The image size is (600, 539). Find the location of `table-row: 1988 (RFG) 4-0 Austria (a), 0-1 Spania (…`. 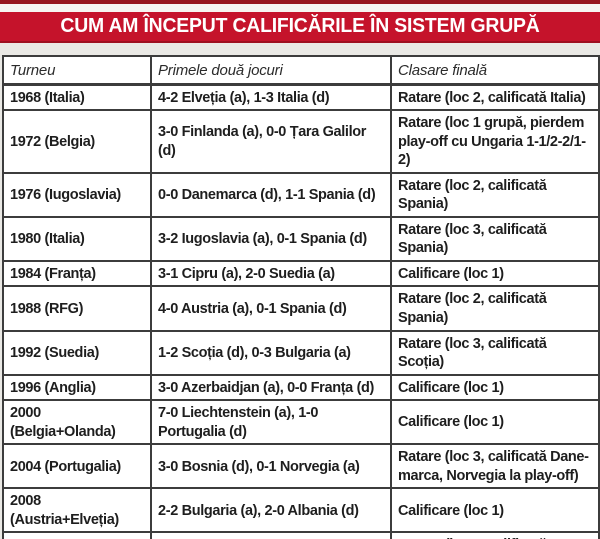

table-row: 1988 (RFG) 4-0 Austria (a), 0-1 Spania (… is located at coordinates (301, 308).